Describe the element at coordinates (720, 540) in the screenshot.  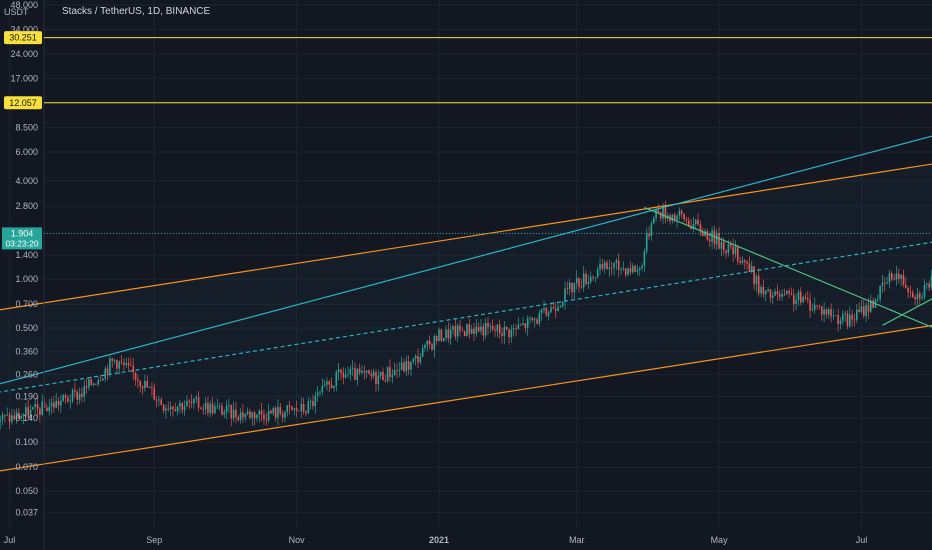
I see `x-tick-label: May` at that location.